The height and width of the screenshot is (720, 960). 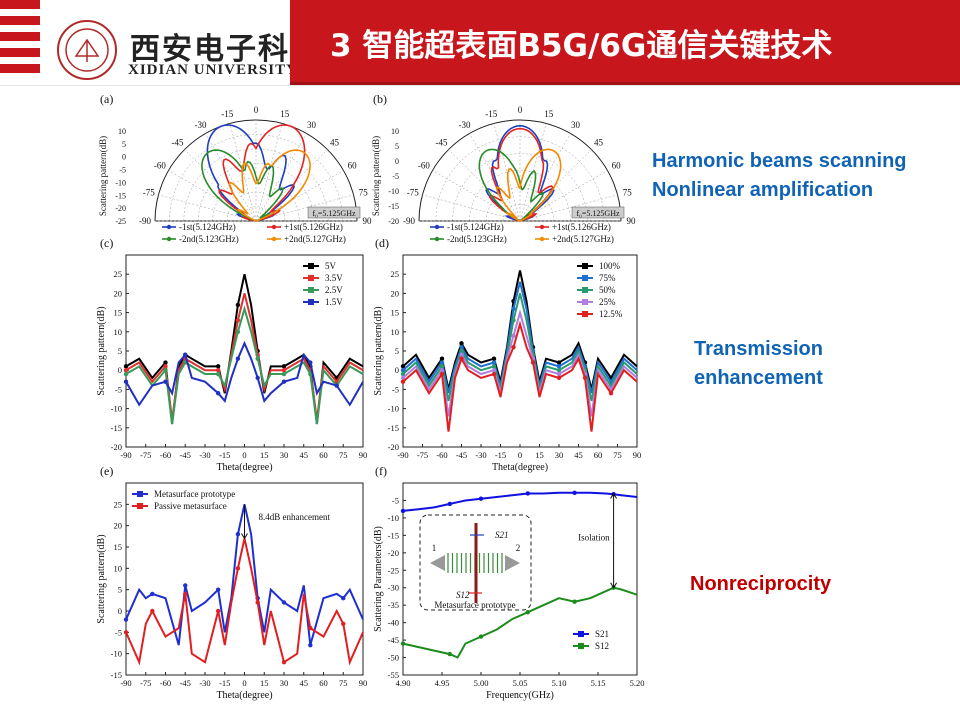 I want to click on polar-series-line, so click(x=528, y=185).